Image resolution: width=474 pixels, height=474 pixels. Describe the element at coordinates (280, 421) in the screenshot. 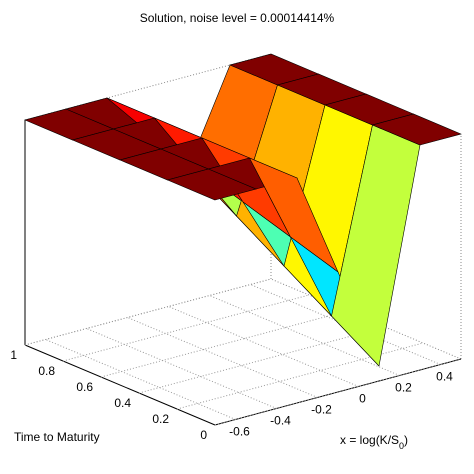

I see `x-tick-label: -0.4` at that location.